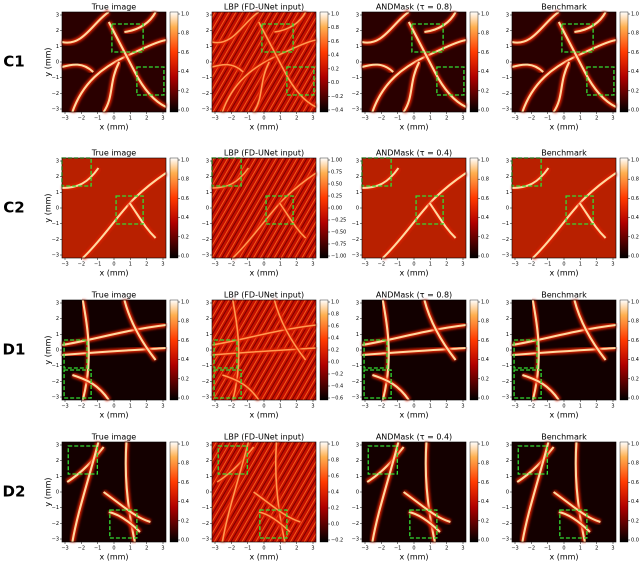 This screenshot has height=563, width=640. I want to click on colorbar-tick-label: −0.2, so click(337, 97).